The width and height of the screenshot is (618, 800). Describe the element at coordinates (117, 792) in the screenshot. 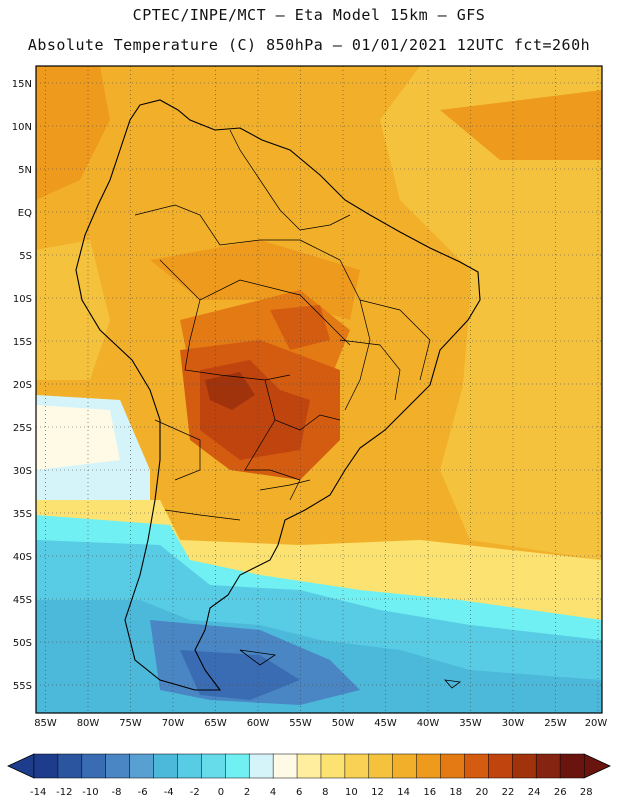

I see `colorbar-label: -8` at that location.